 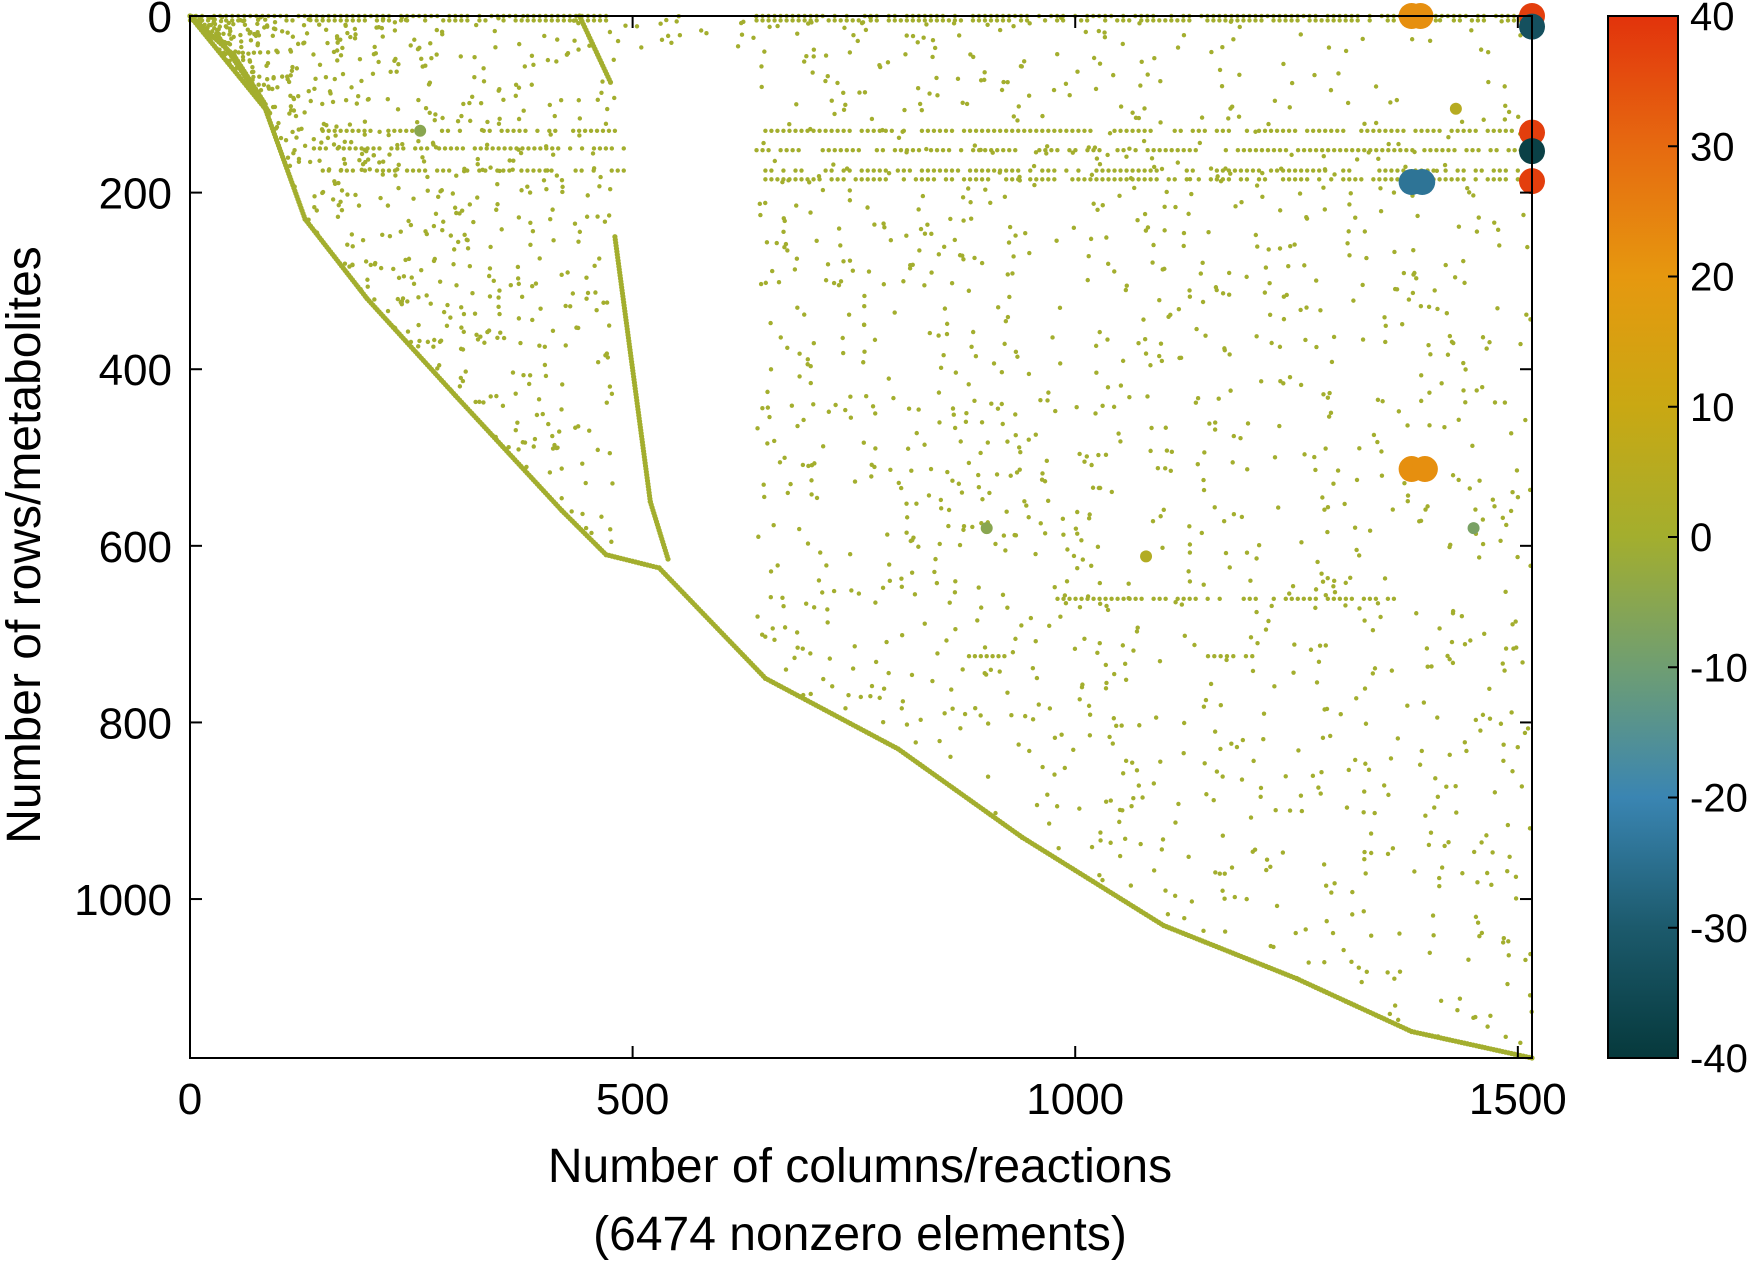 What do you see at coordinates (1719, 1059) in the screenshot?
I see `colorbar-tick-label: -40` at bounding box center [1719, 1059].